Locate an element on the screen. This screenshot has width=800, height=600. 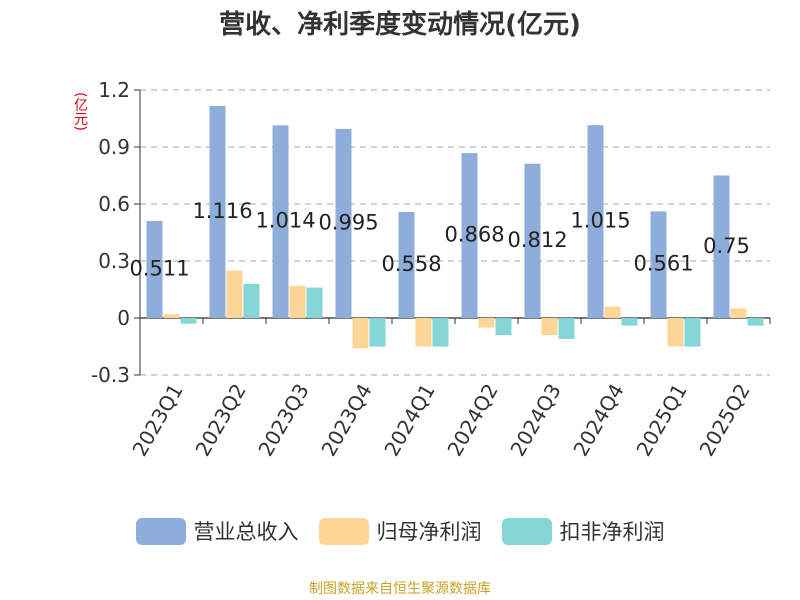
x-tick-label: 2025Q1 is located at coordinates (661, 420).